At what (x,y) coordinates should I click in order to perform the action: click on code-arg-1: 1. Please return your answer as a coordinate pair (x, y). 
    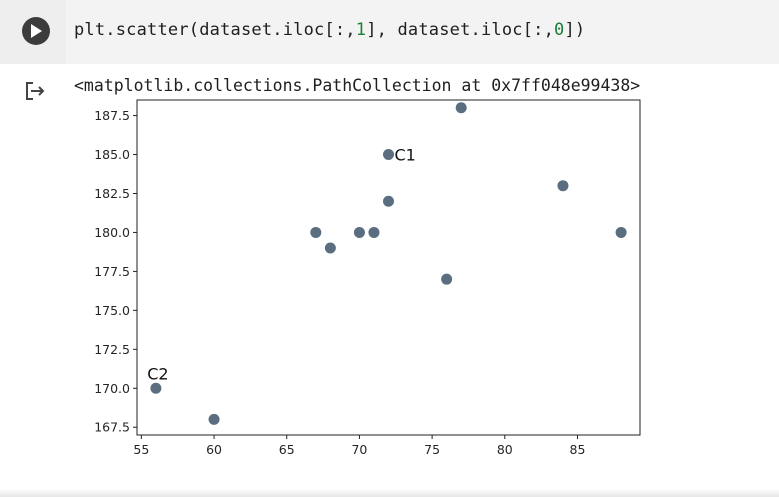
    Looking at the image, I should click on (361, 30).